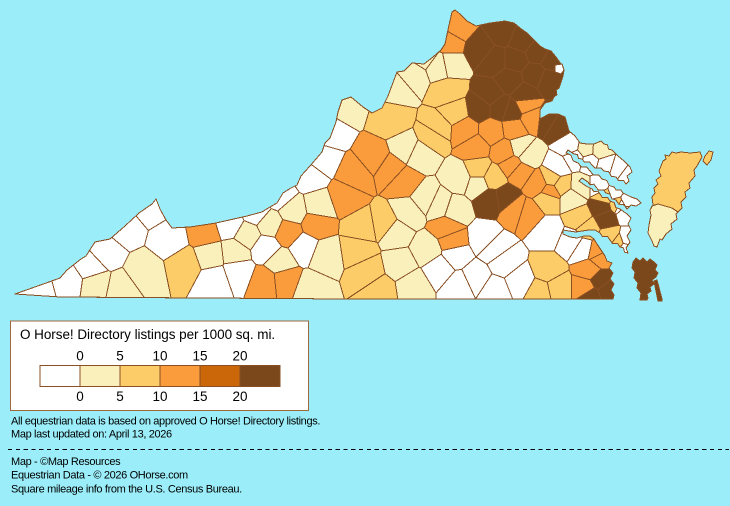  What do you see at coordinates (66, 462) in the screenshot?
I see `svg-text: Map - ©Map Resources` at bounding box center [66, 462].